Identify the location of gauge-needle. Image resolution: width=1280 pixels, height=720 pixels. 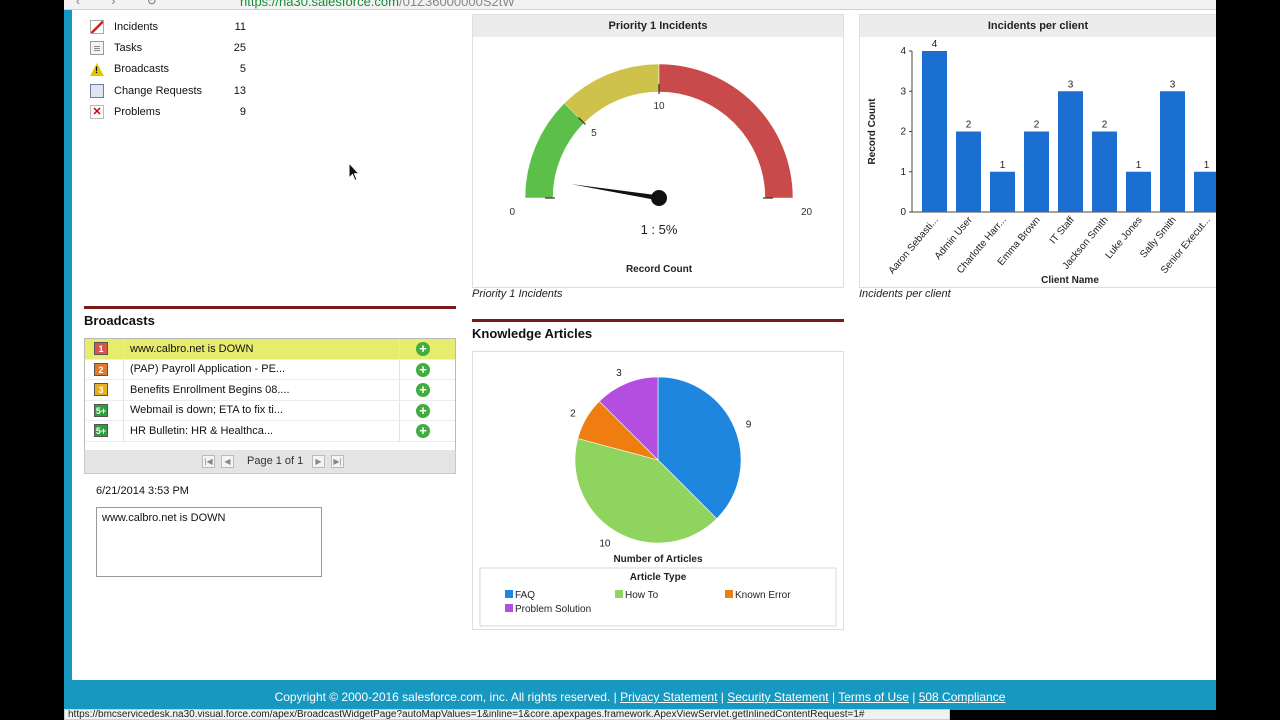
(615, 192).